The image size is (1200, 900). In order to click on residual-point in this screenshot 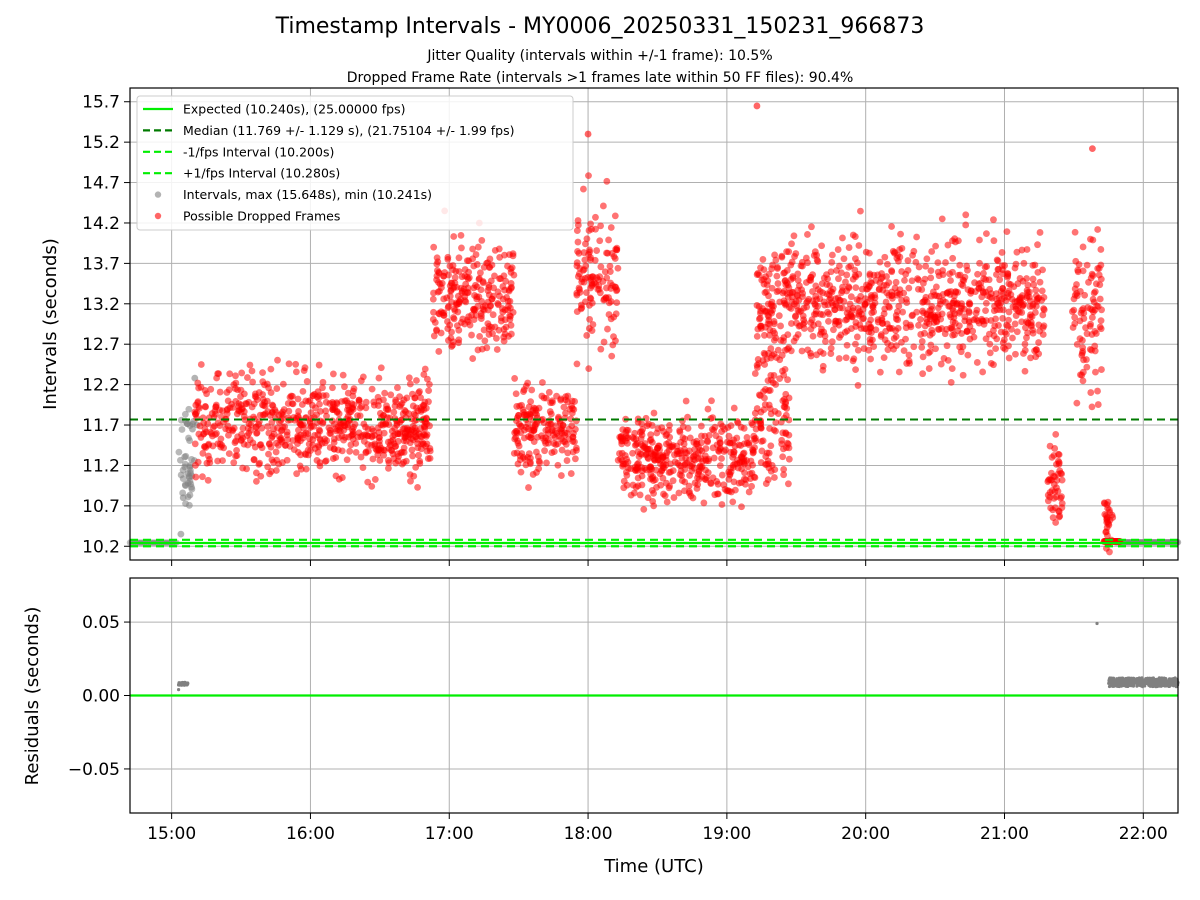, I will do `click(1172, 685)`.